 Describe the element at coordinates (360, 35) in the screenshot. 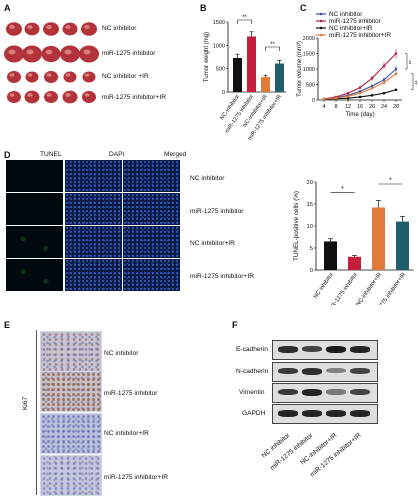

I see `legend-label: miR-1275 inhibitor+IR` at that location.